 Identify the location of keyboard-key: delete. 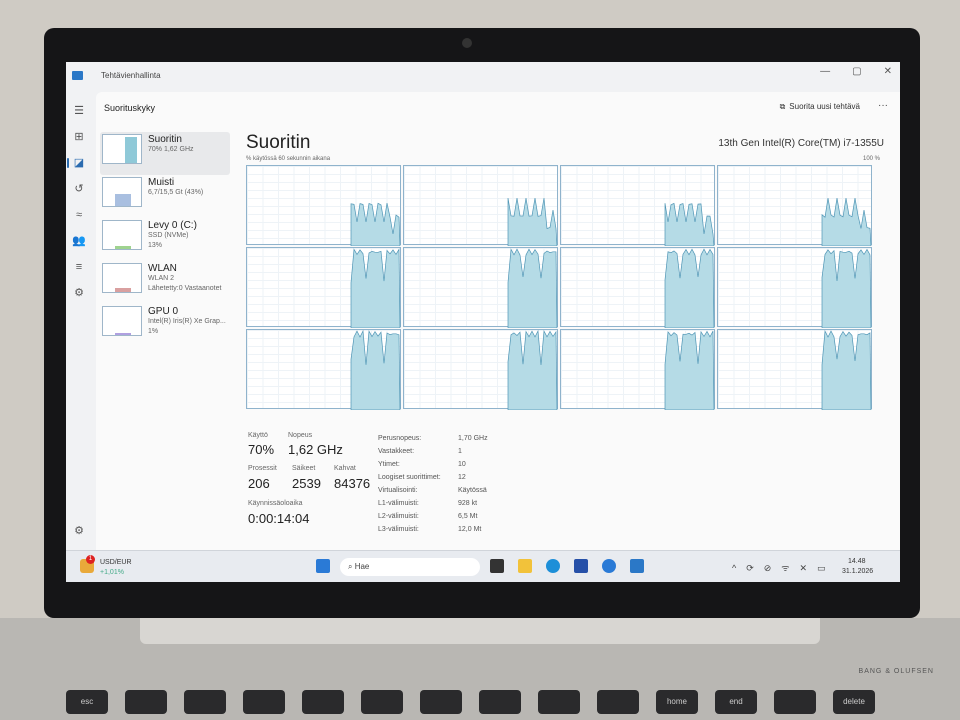
(854, 702).